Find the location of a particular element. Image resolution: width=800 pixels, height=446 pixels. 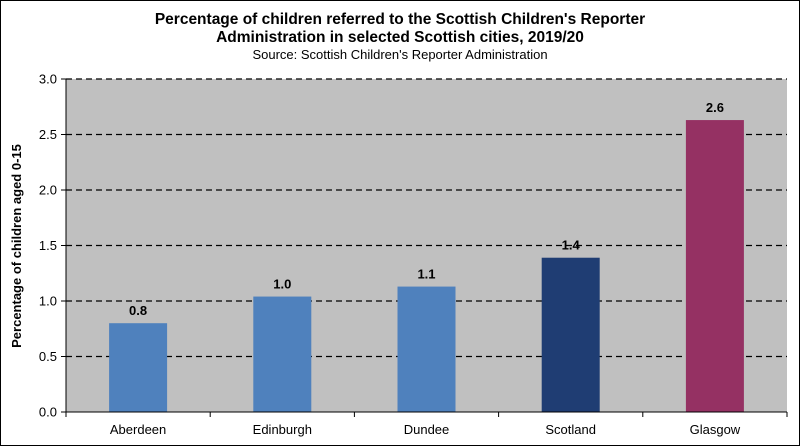

x-tick-label: Dundee is located at coordinates (427, 429).